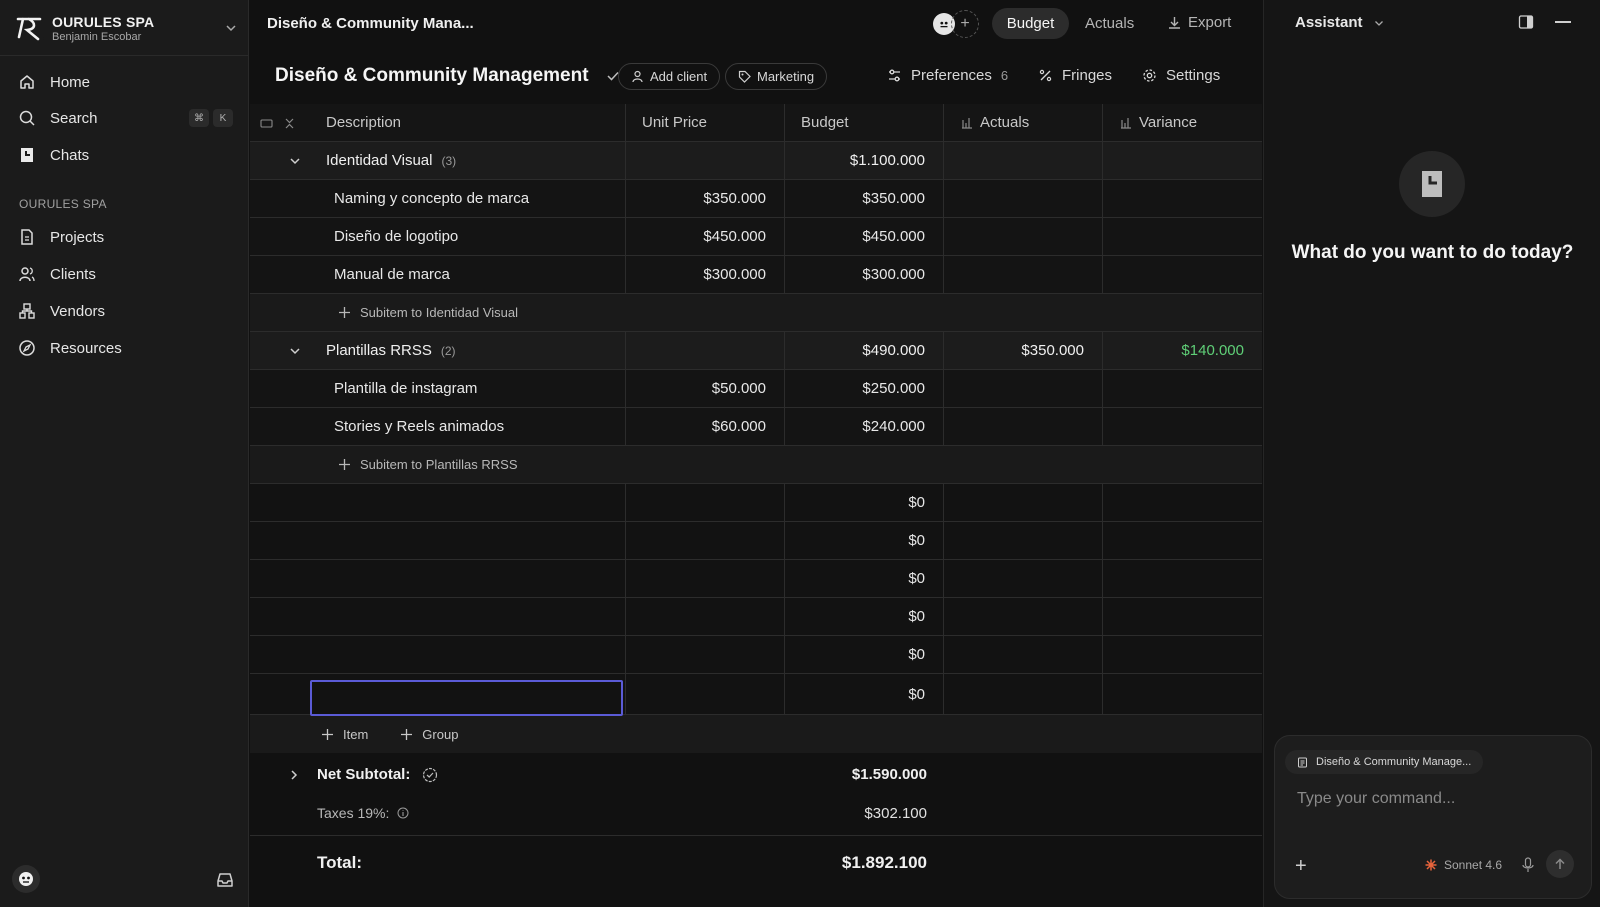 The height and width of the screenshot is (907, 1600). What do you see at coordinates (438, 122) in the screenshot?
I see `col-description: Description` at bounding box center [438, 122].